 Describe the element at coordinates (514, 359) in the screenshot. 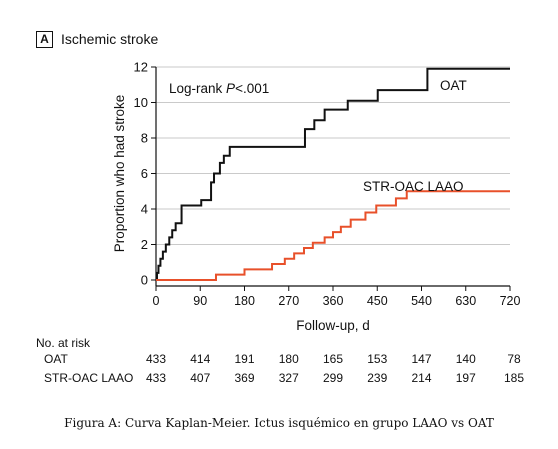

I see `risk-cell: 78` at that location.